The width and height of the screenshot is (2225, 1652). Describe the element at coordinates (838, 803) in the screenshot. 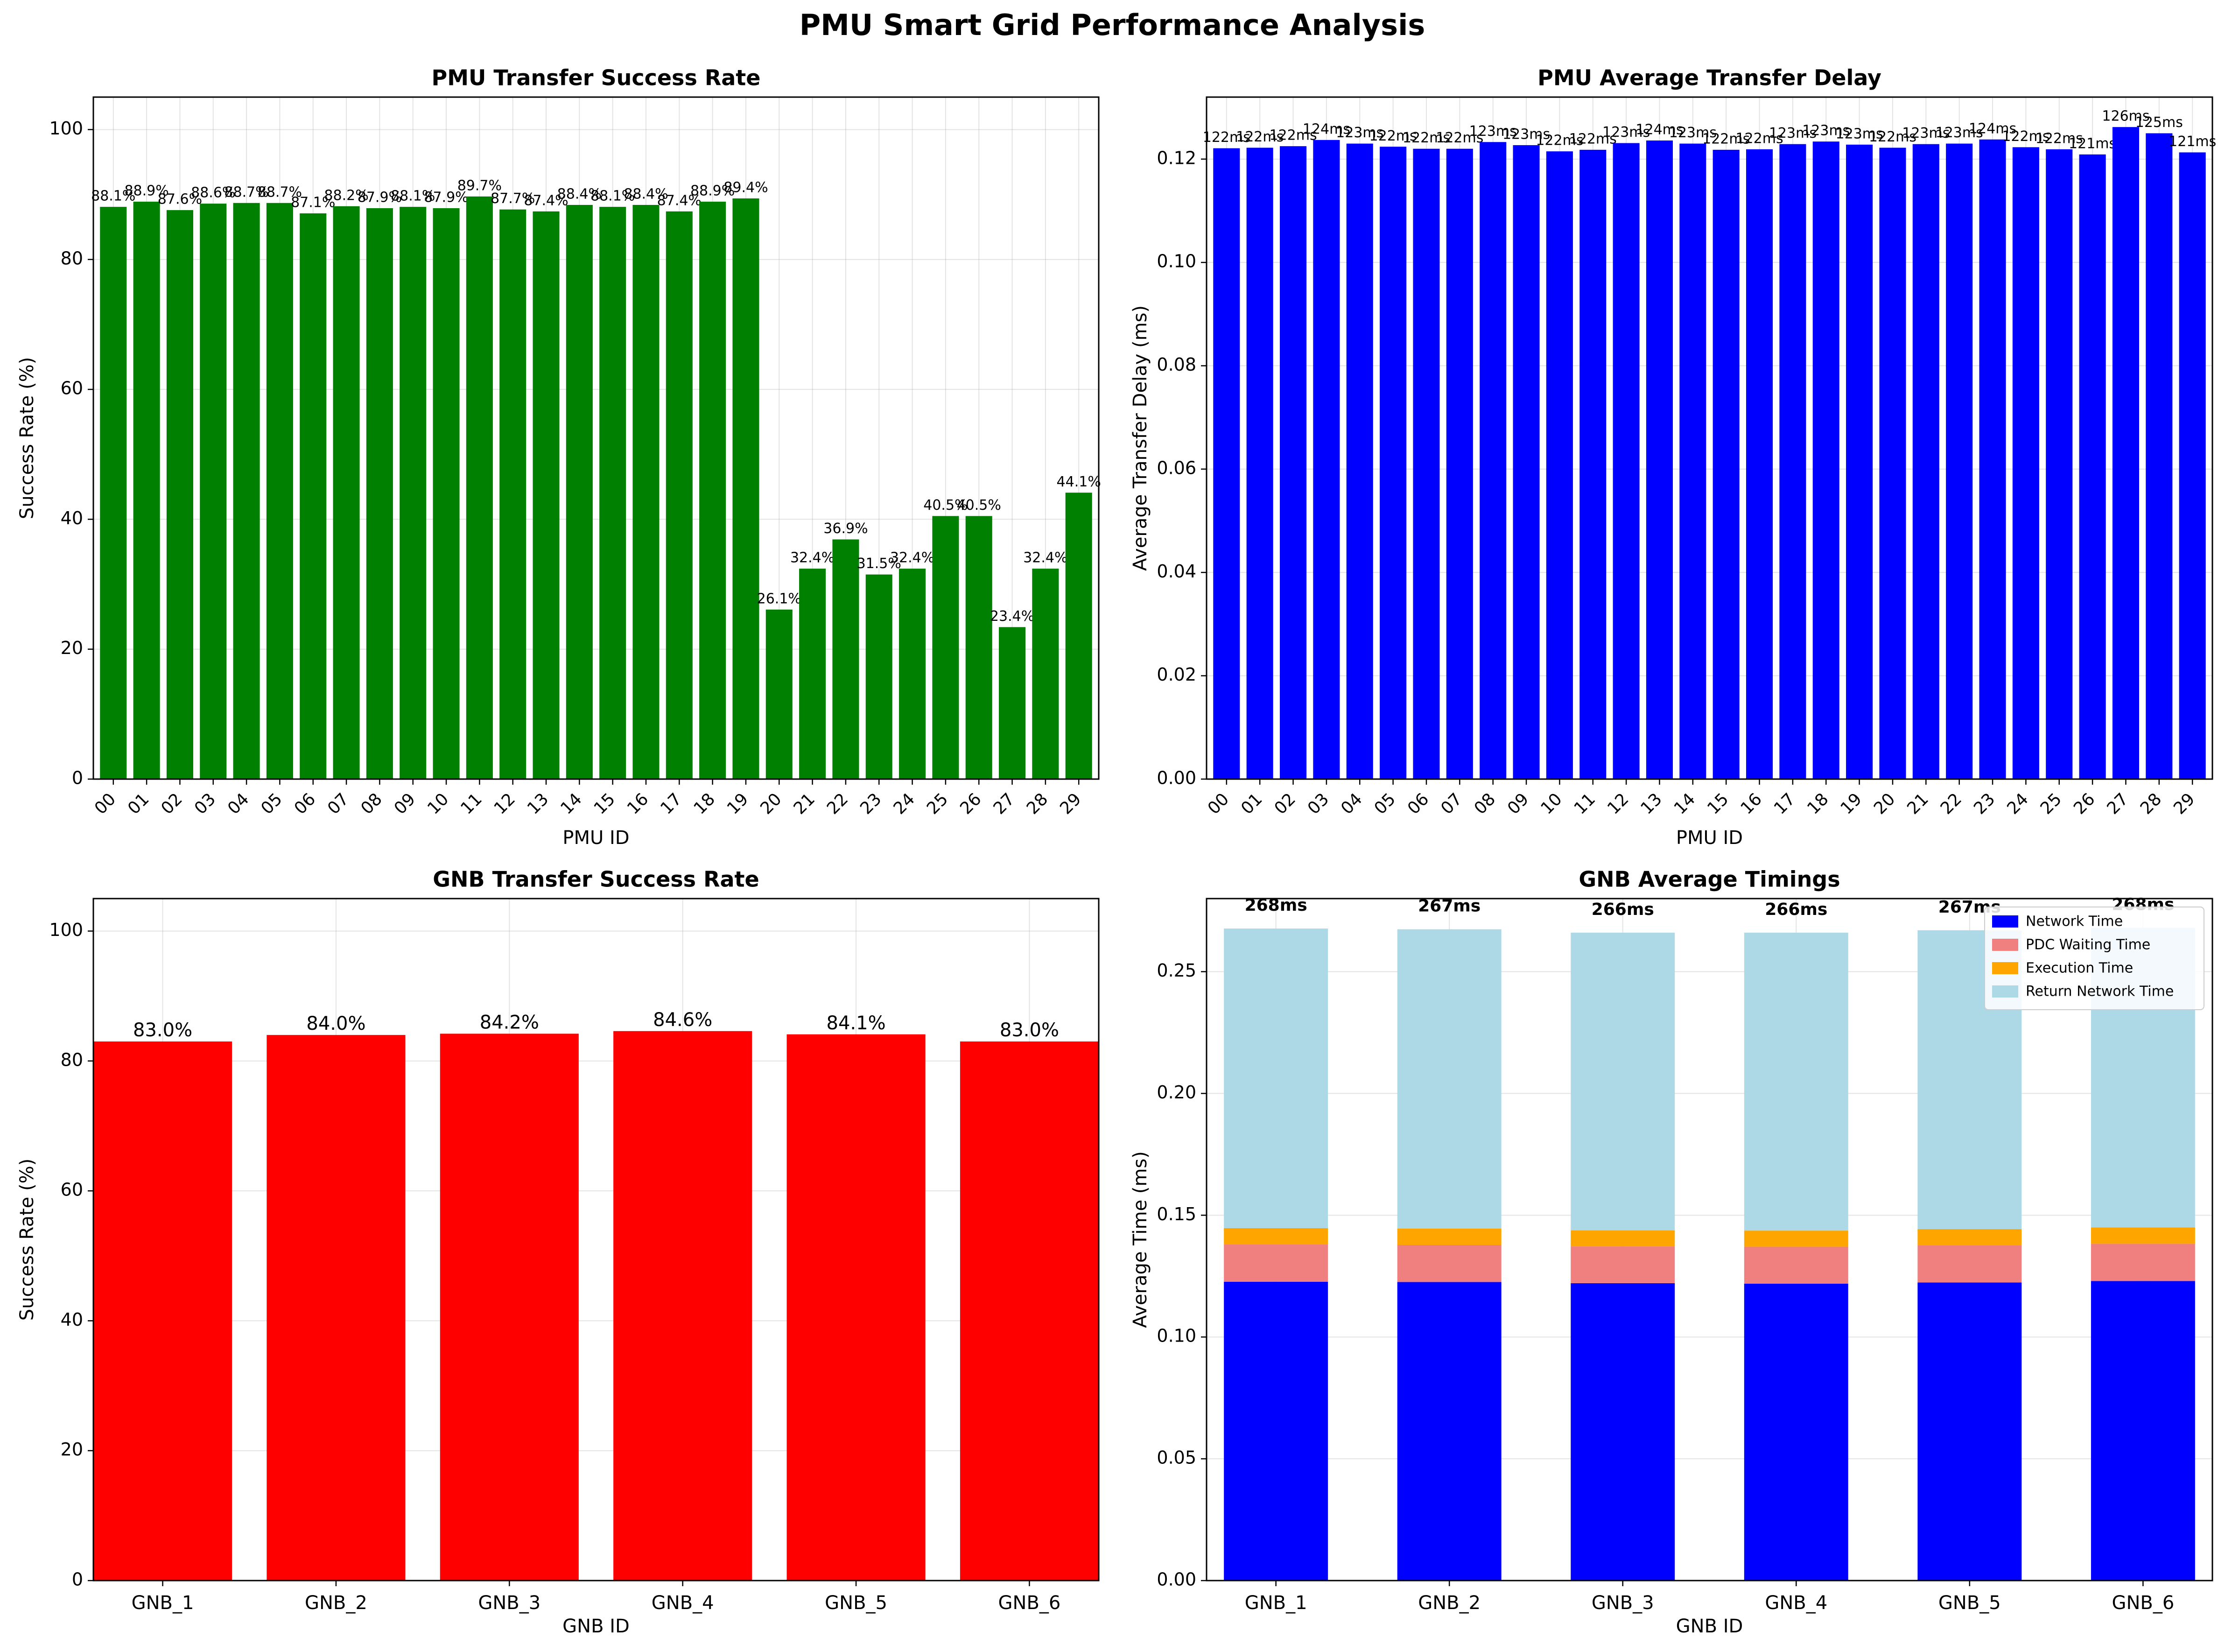

I see `x-tick-label: 22` at that location.